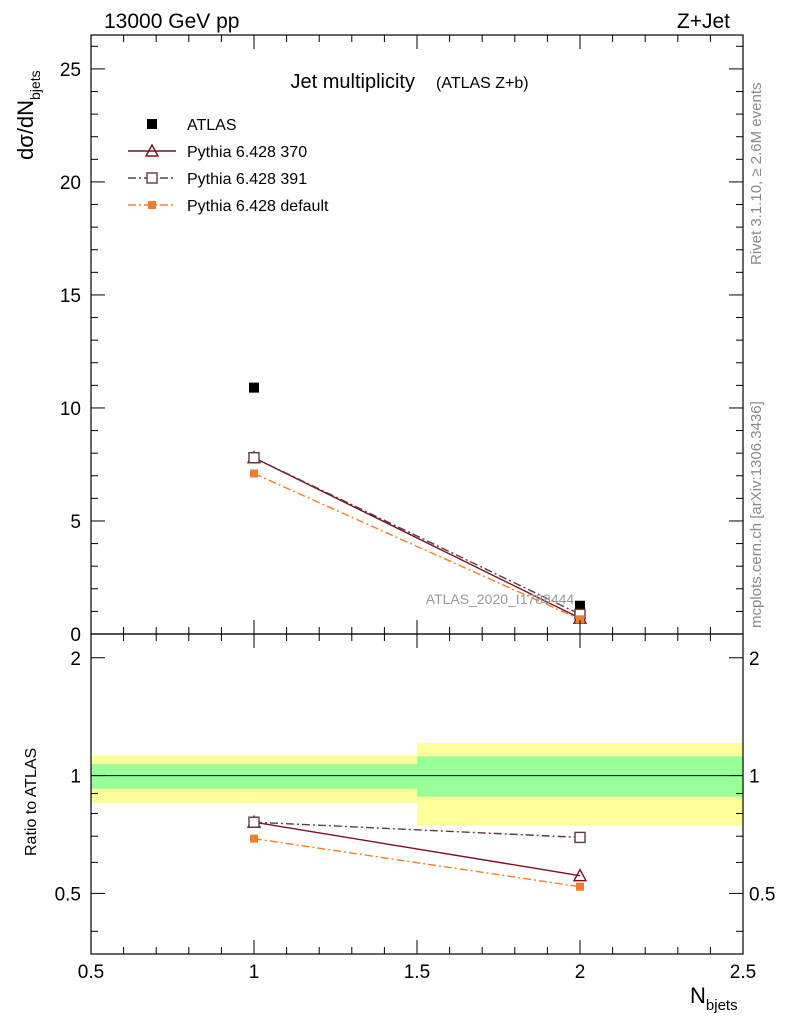 The height and width of the screenshot is (1024, 786). I want to click on ratio-line-pdefault, so click(417, 862).